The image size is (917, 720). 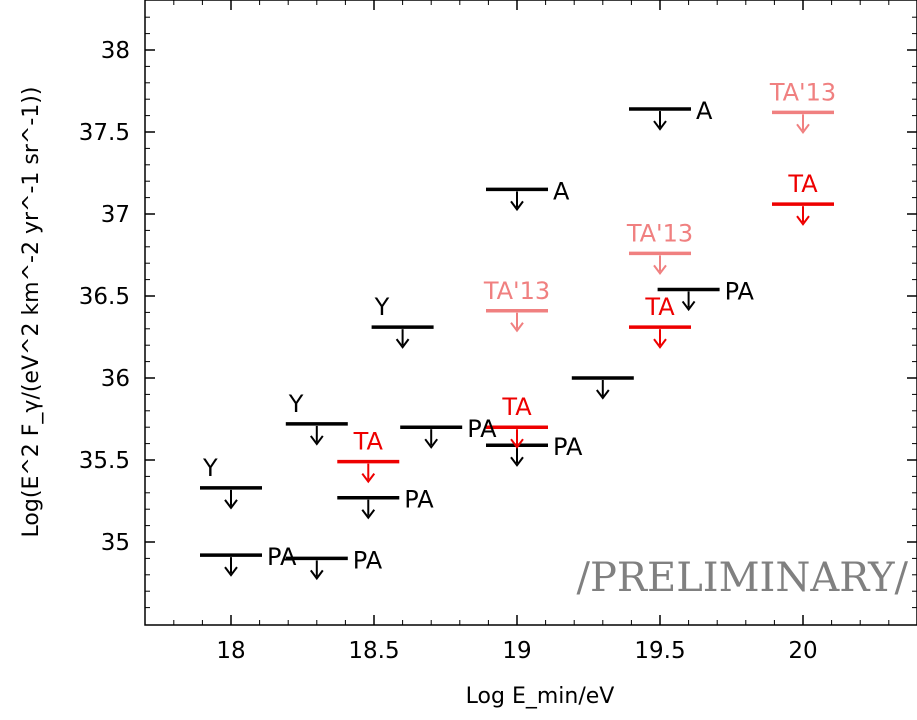 What do you see at coordinates (104, 461) in the screenshot?
I see `y-tick-label: 35.5` at bounding box center [104, 461].